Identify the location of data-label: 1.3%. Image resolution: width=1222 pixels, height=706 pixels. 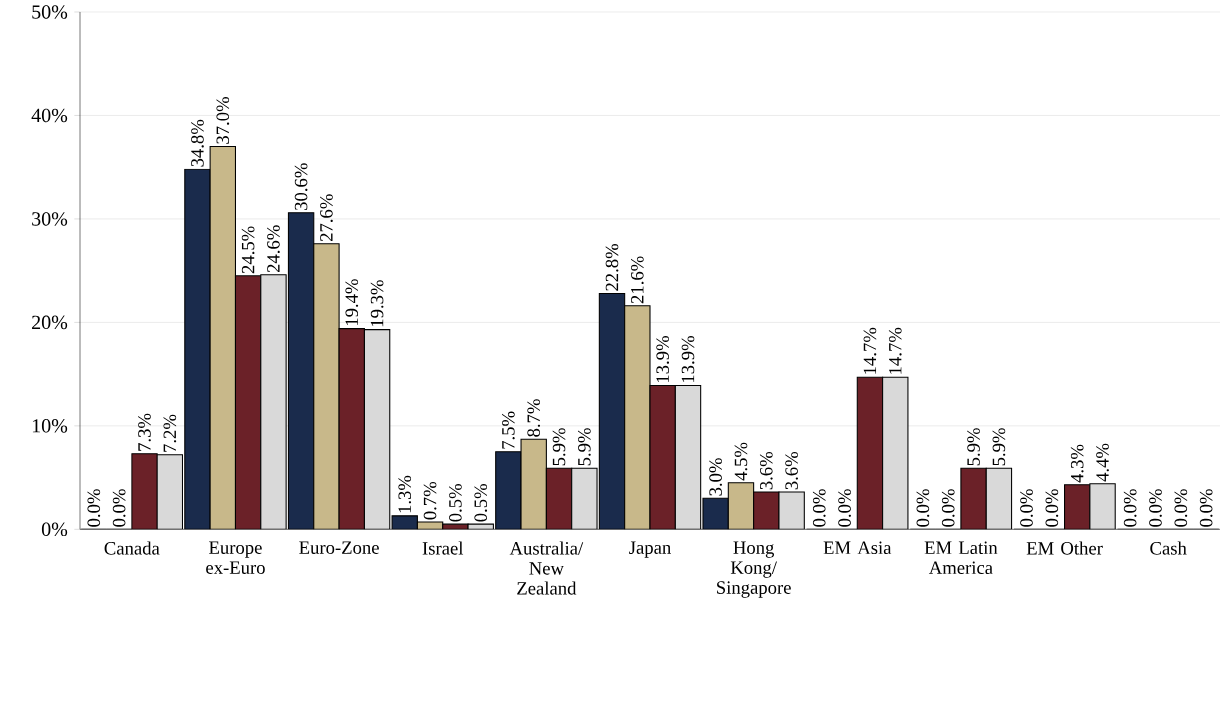
(405, 494).